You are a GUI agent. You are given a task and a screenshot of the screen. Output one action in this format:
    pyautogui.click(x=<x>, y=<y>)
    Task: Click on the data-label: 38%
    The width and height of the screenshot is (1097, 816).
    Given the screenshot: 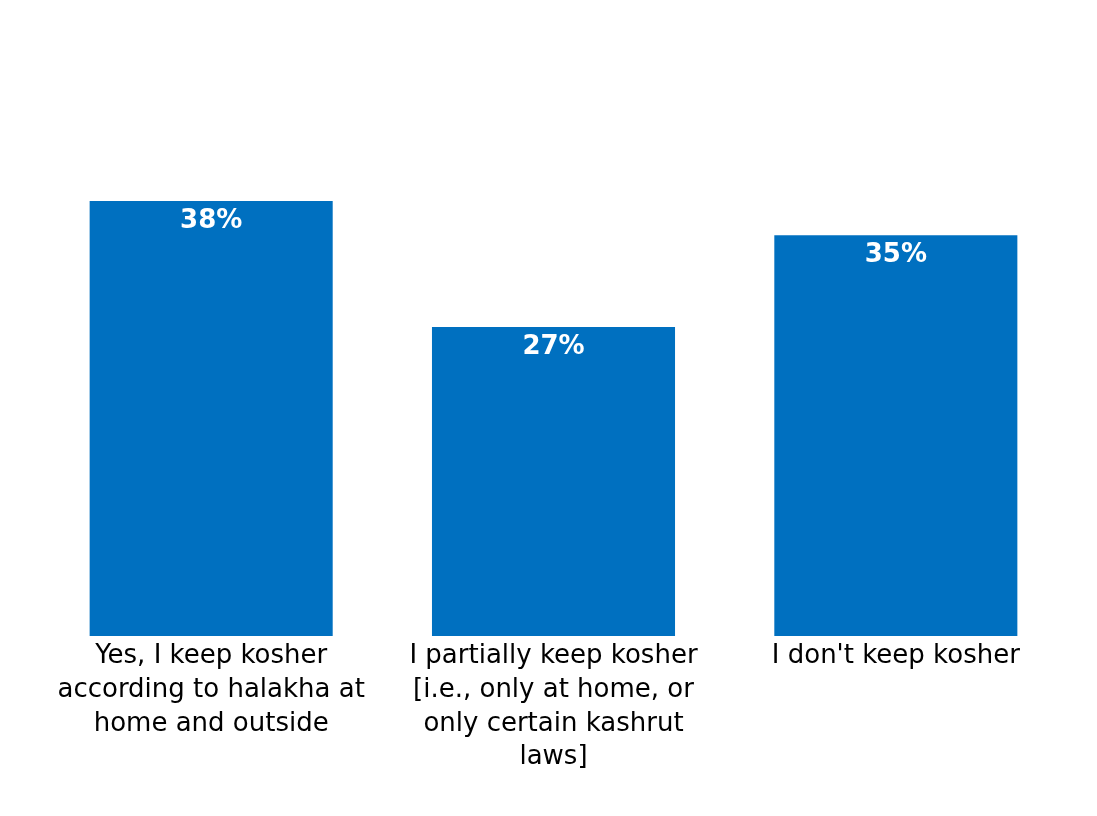 What is the action you would take?
    pyautogui.click(x=211, y=218)
    